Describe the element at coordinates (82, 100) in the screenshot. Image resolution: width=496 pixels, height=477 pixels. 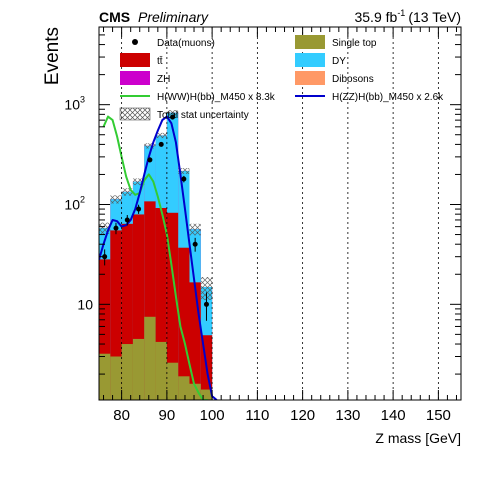
I see `y-tick-exp-2: 3` at that location.